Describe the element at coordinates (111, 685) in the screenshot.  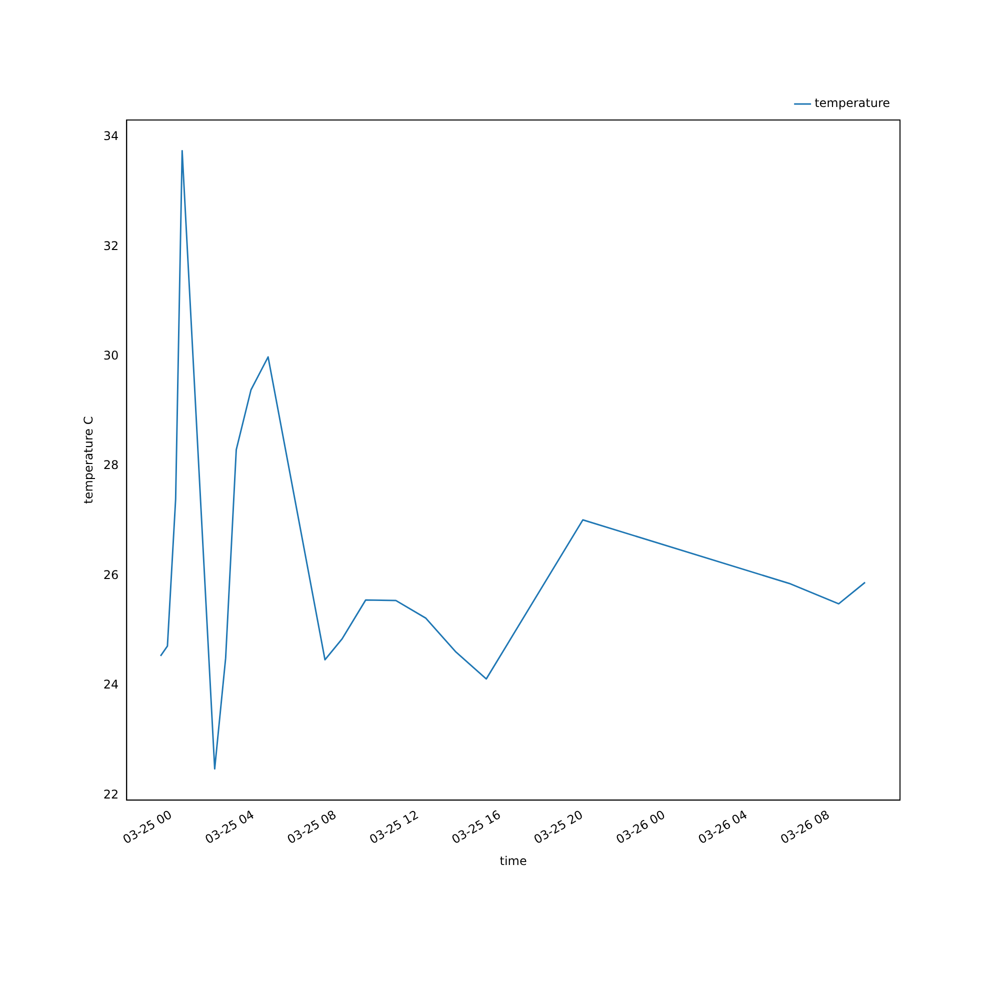
I see `y-tick-label: 24` at that location.